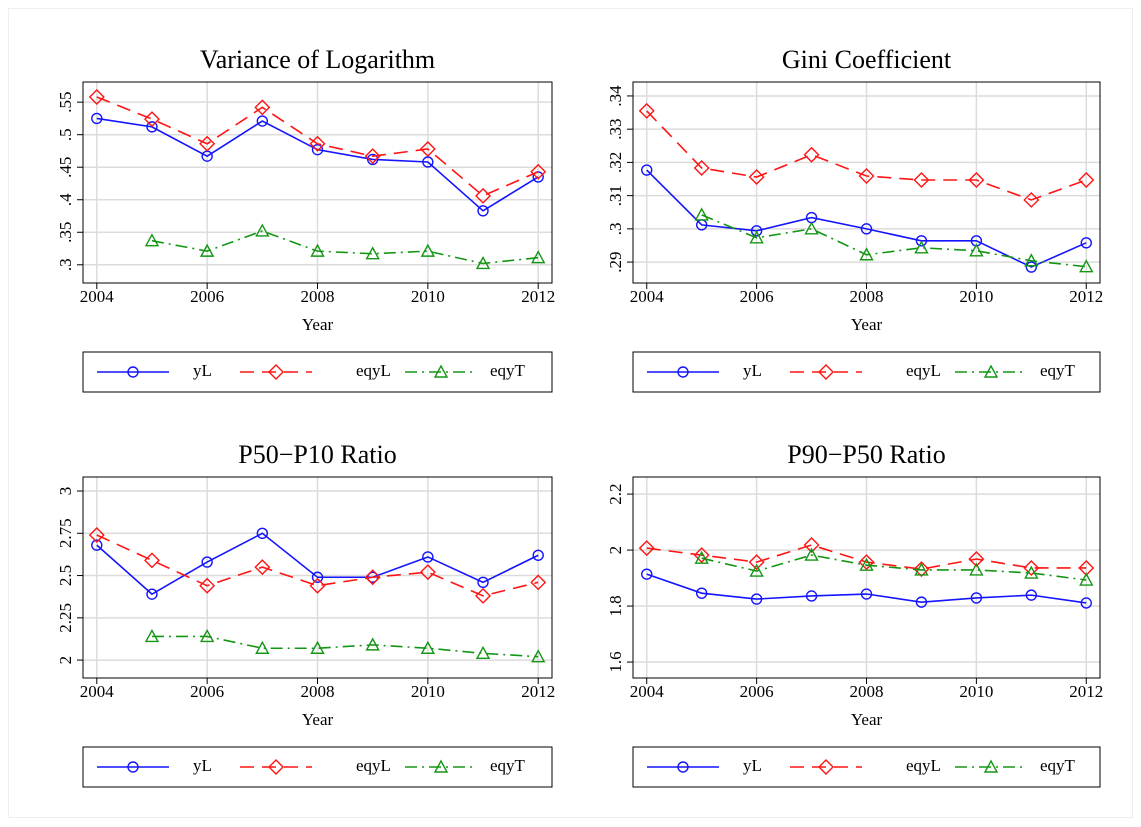 The image size is (1141, 827). Describe the element at coordinates (65, 533) in the screenshot. I see `y-tick-label: 2.75` at that location.